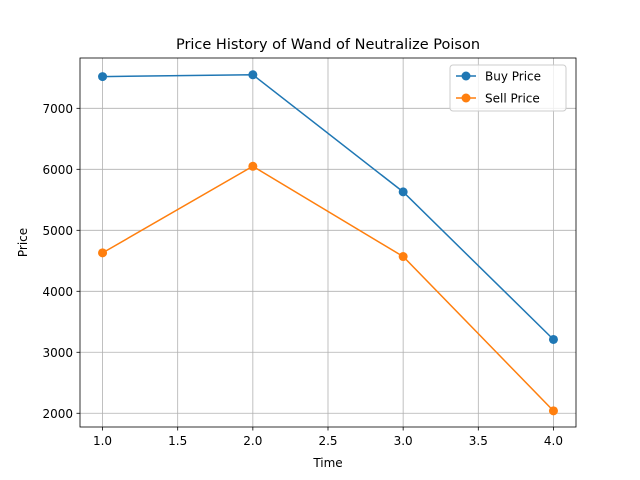  I want to click on x-tick-label: 3.5, so click(478, 441).